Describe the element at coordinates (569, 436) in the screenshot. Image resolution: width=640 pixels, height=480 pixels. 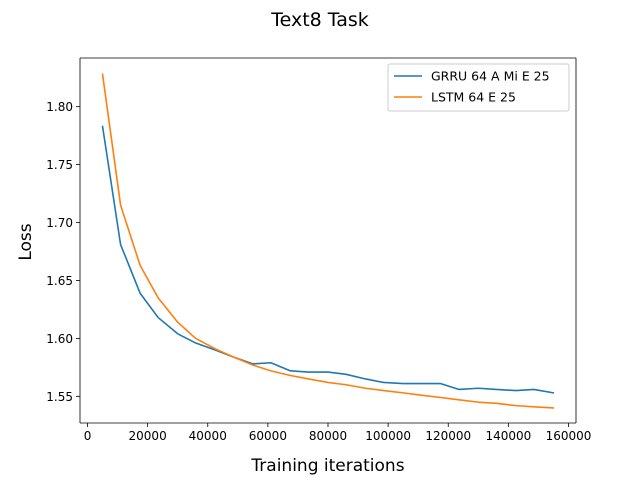
I see `x-tick-label: 160000` at that location.